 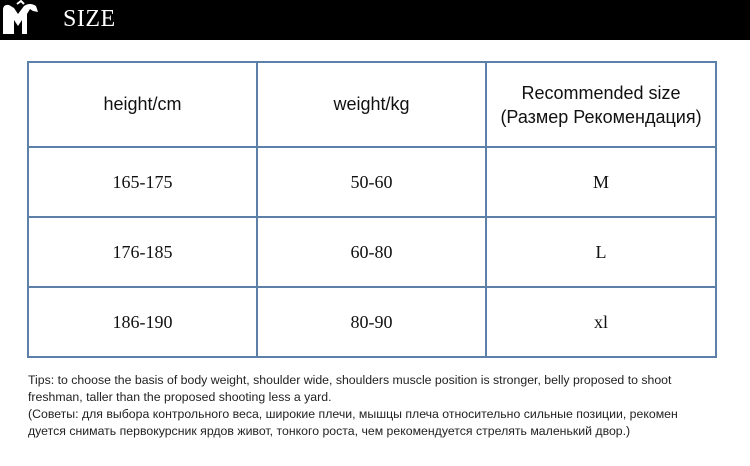 I want to click on table-row: 165-175 50-60 M, so click(x=372, y=182).